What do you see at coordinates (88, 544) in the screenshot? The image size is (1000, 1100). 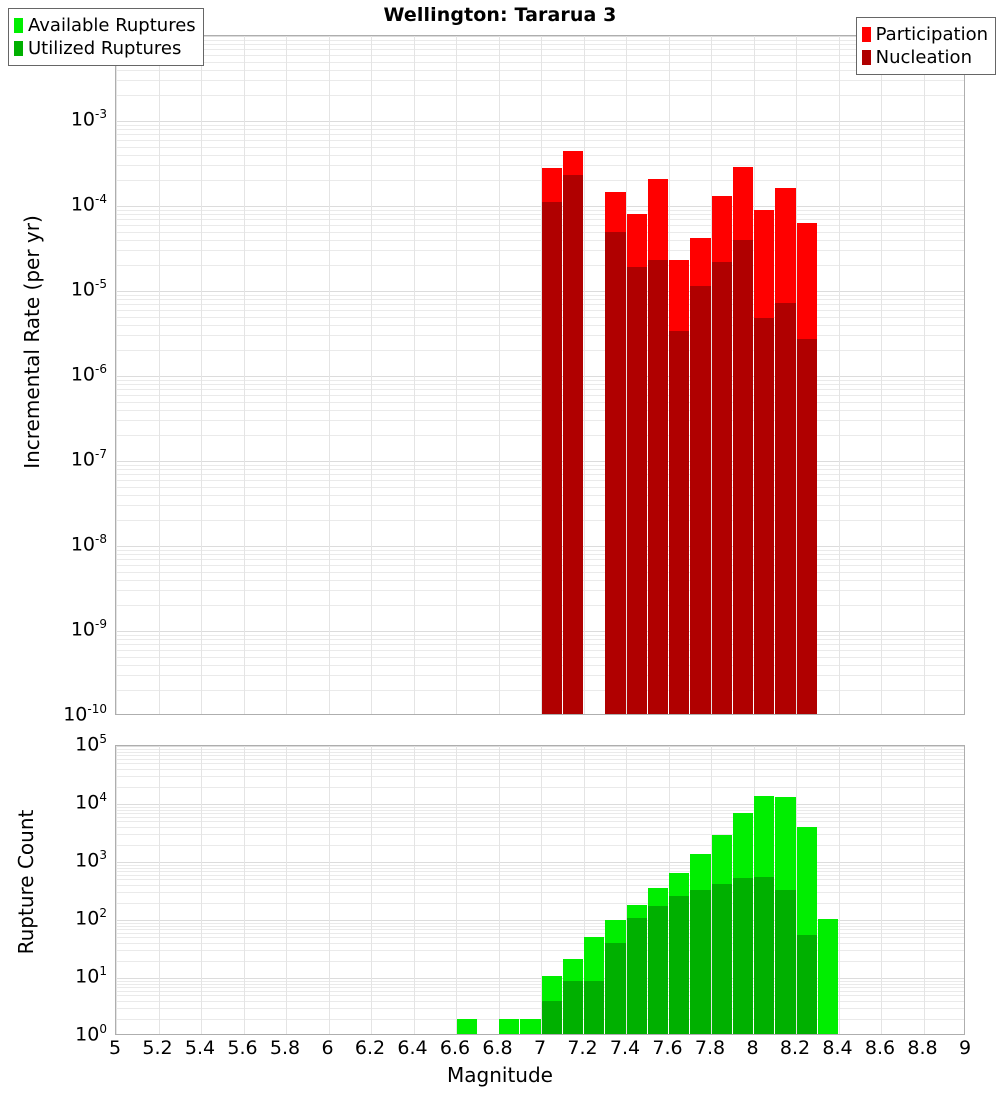 I see `y-axis-tick-label: 10⁻⁸` at bounding box center [88, 544].